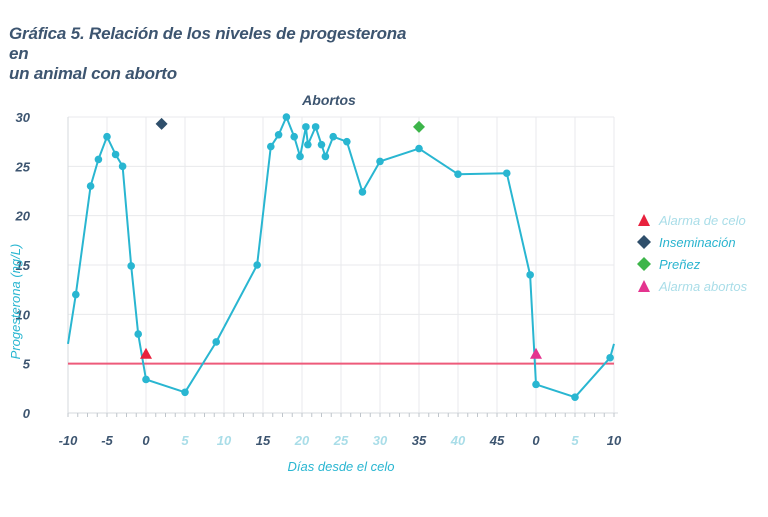 The height and width of the screenshot is (517, 768). I want to click on pink-triangle-icon, so click(644, 286).